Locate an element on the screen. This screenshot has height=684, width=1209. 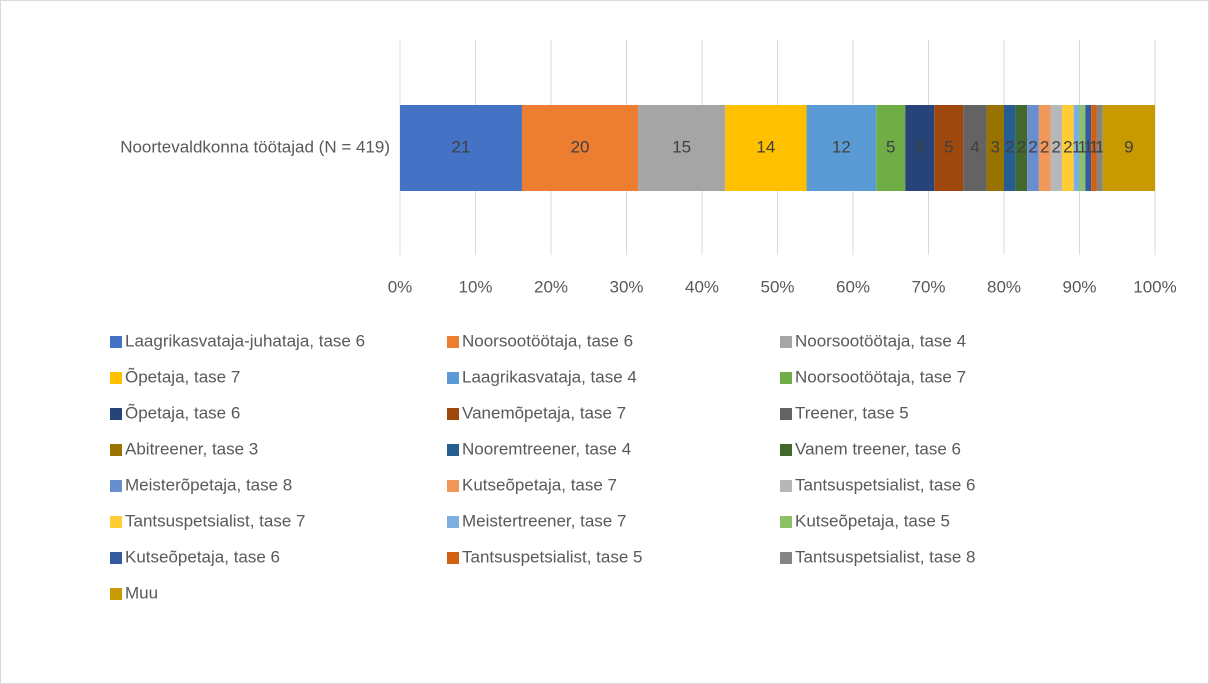
legend-label: Õpetaja, tase 7 is located at coordinates (182, 376).